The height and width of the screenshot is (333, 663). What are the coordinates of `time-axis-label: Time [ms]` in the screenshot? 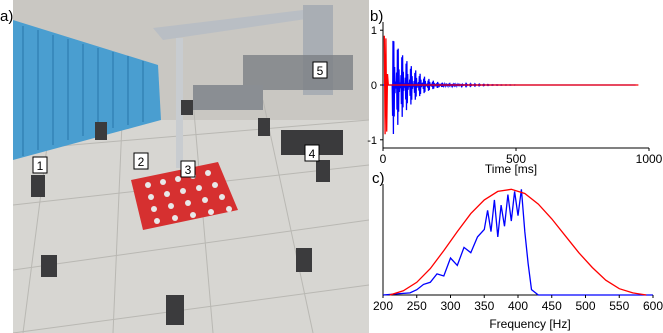 It's located at (511, 169).